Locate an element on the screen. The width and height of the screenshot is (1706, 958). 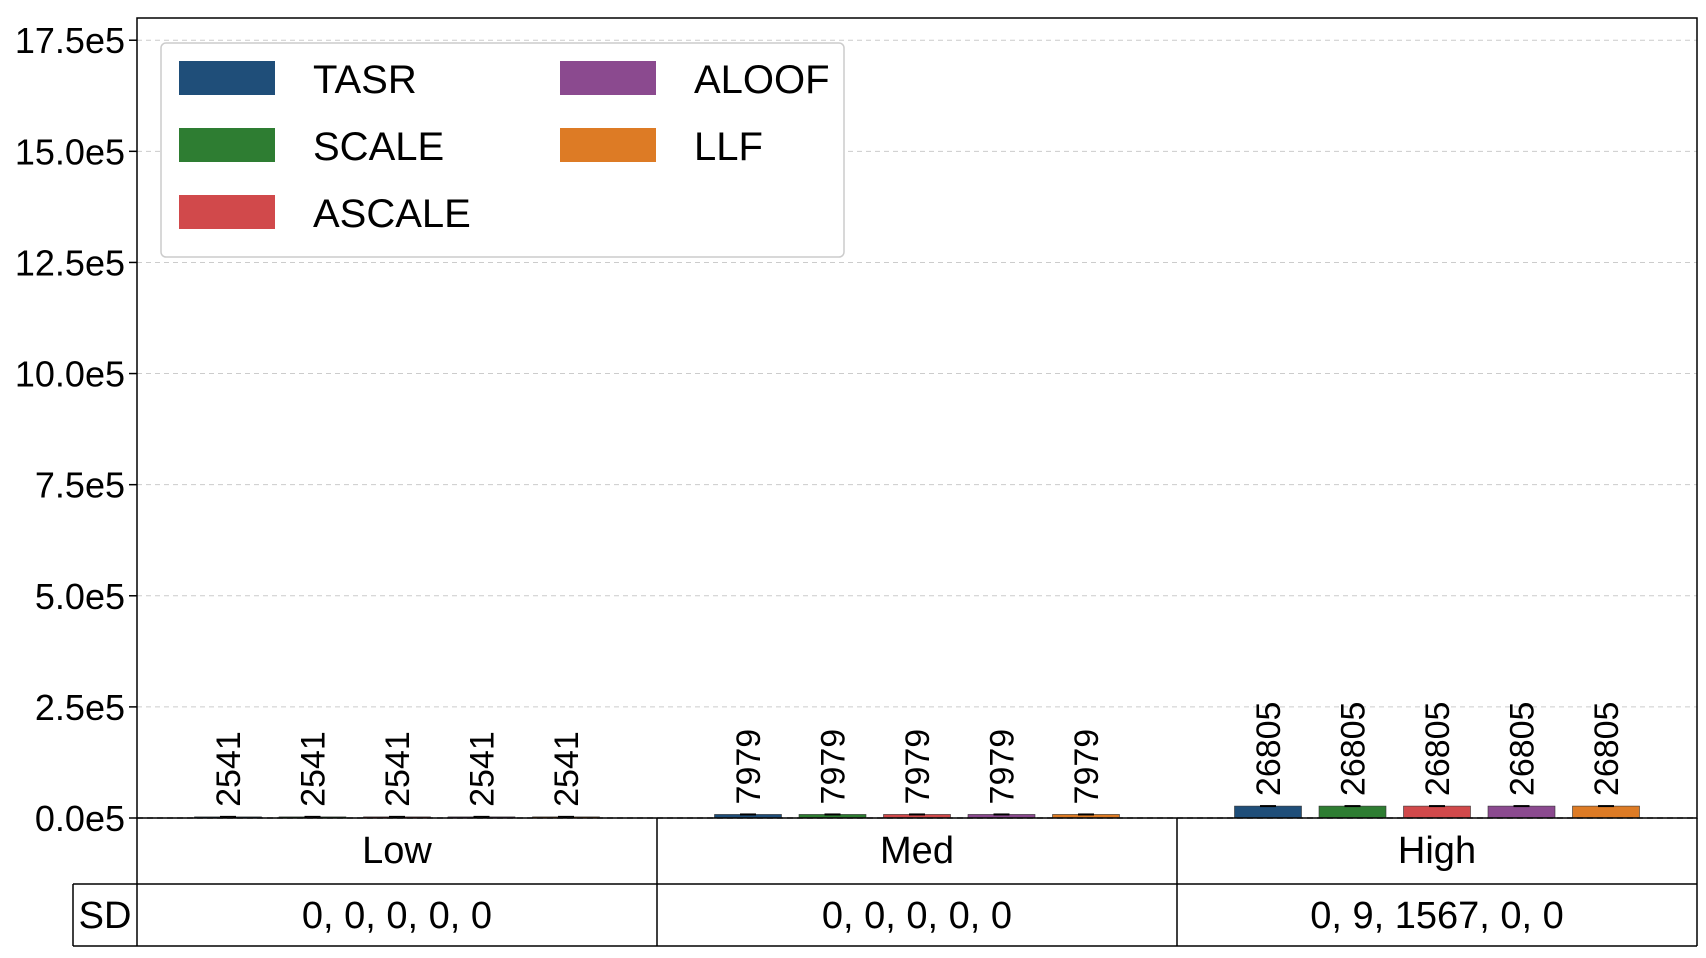
y-tick-label: 0.0e5 is located at coordinates (80, 818).